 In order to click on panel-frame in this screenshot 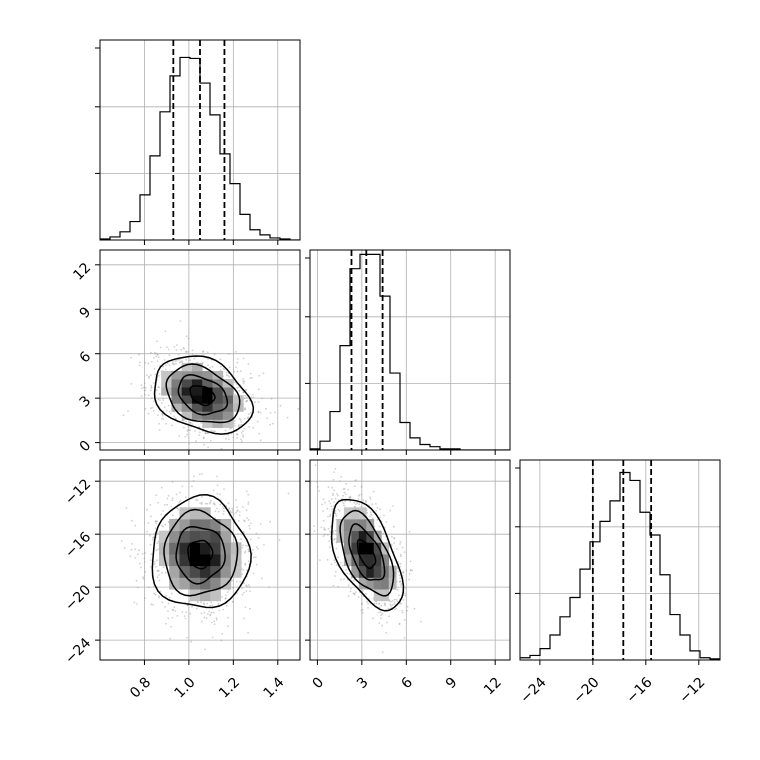, I will do `click(410, 560)`.